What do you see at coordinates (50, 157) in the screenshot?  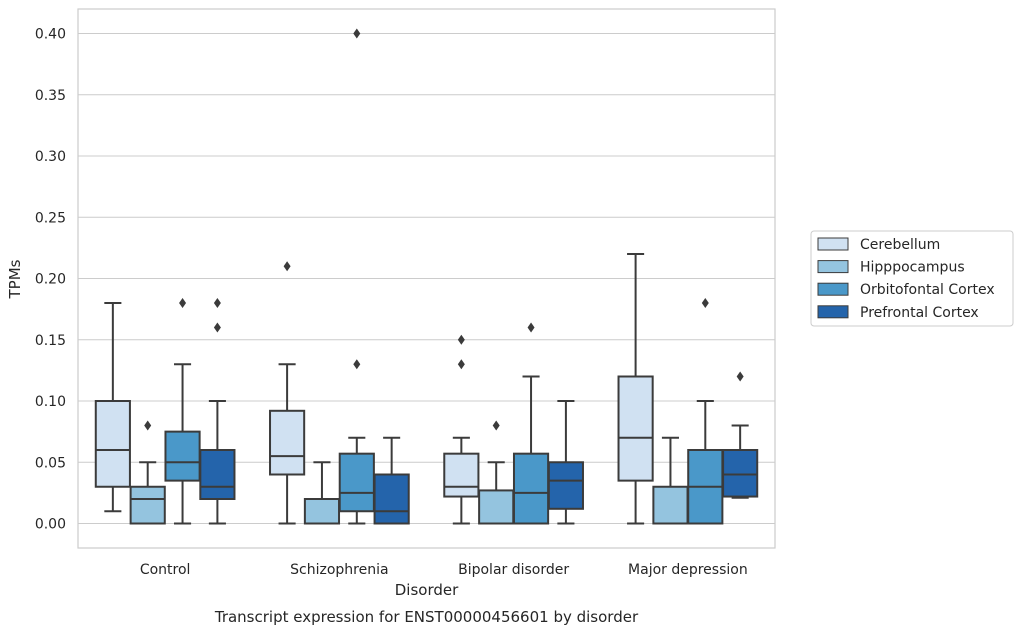 I see `y-tick-label: 0.30` at bounding box center [50, 157].